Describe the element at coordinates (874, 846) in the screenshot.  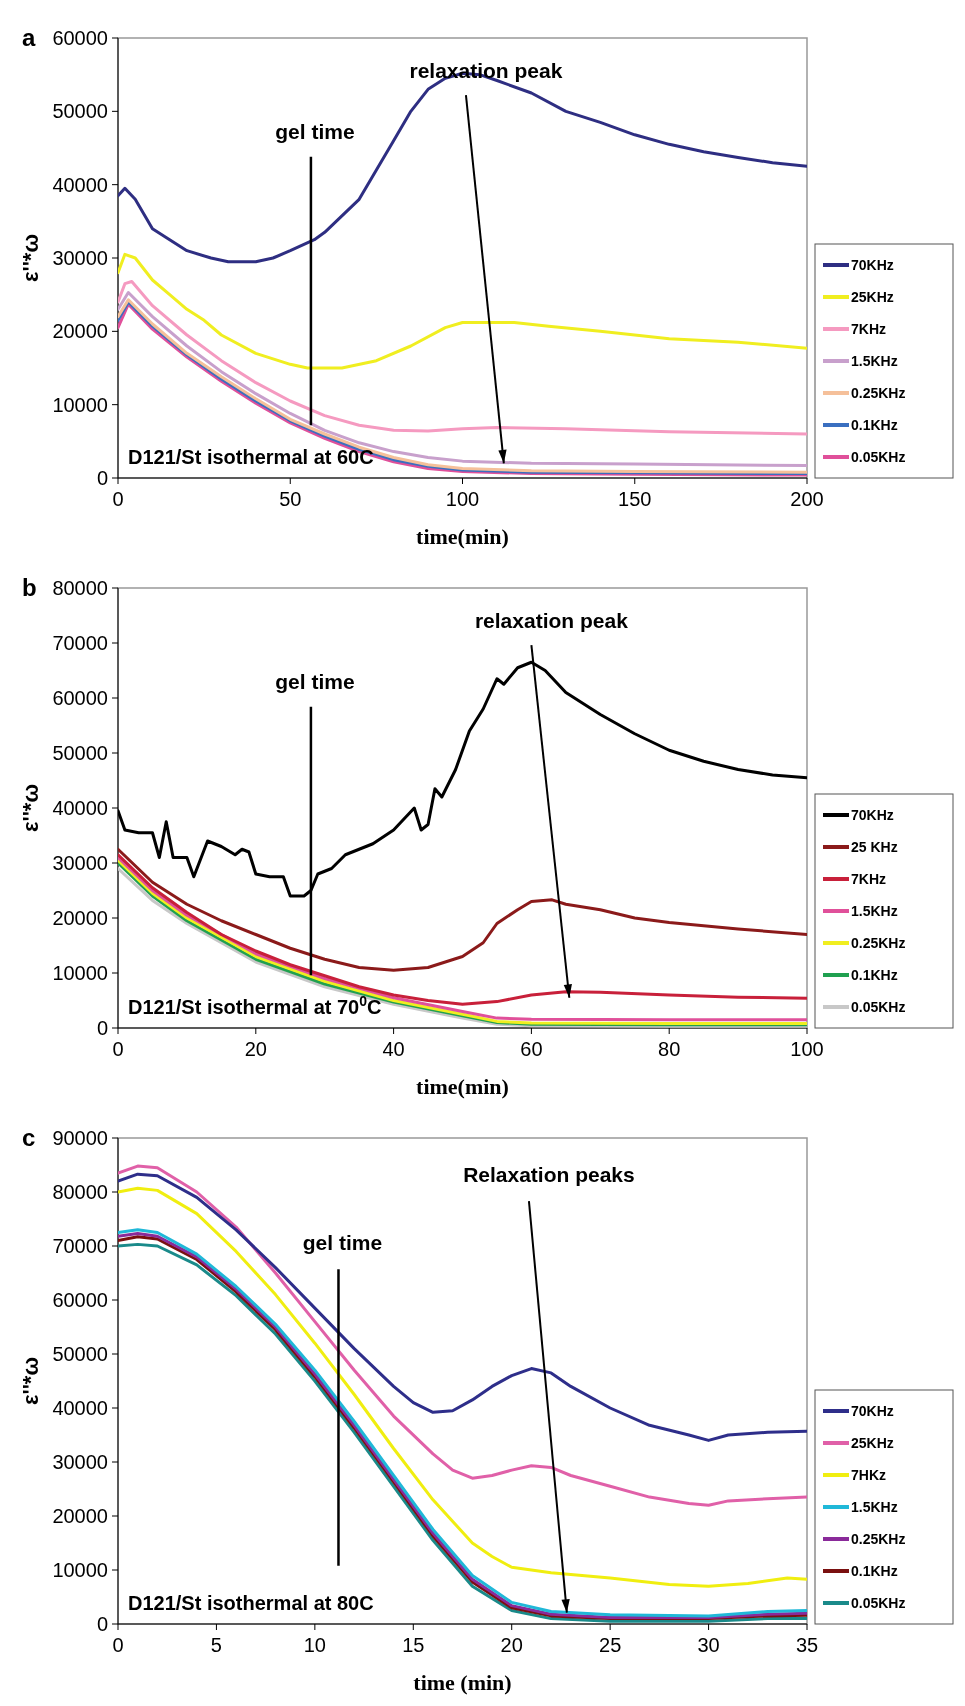
I see `legend-label: 25 KHz` at that location.